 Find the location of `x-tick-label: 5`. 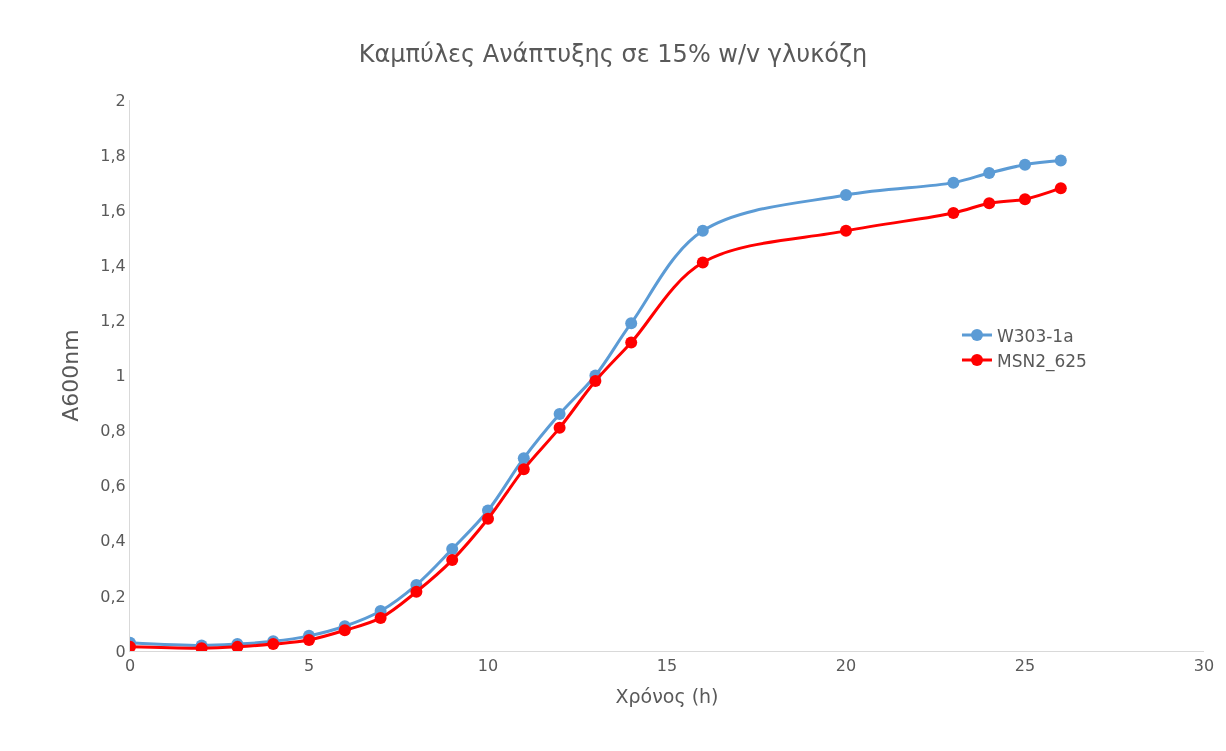

x-tick-label: 5 is located at coordinates (309, 666).